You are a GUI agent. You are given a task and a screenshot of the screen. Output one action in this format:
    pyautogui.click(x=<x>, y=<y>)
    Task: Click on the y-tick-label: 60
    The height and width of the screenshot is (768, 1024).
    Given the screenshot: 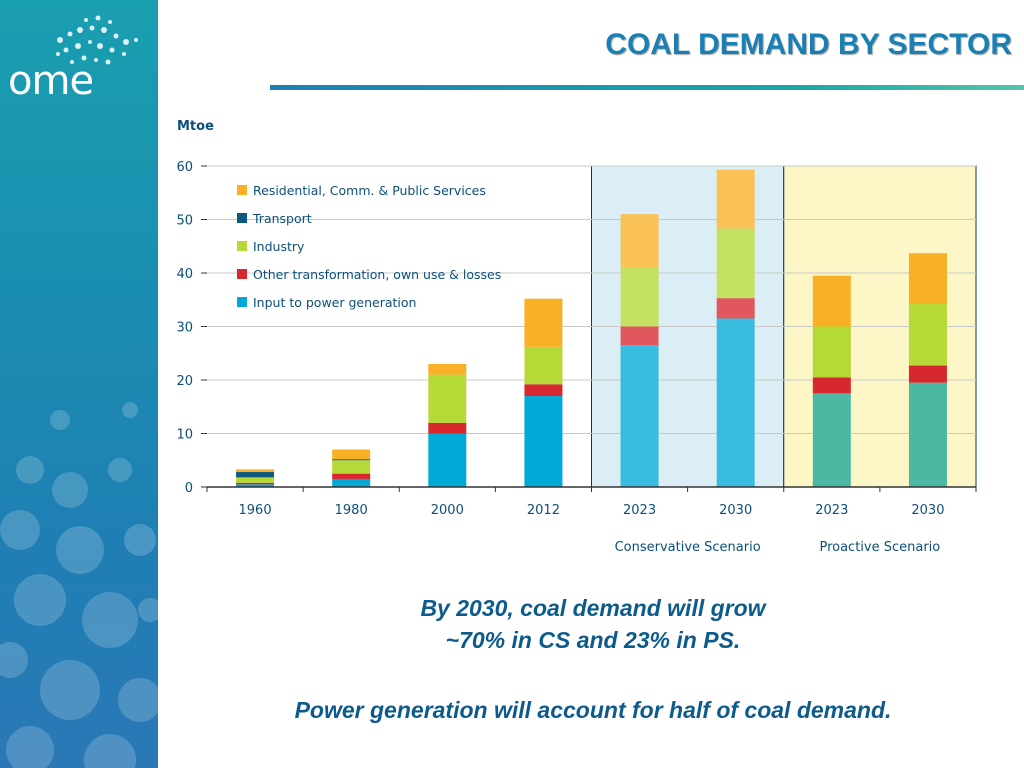 What is the action you would take?
    pyautogui.click(x=184, y=167)
    